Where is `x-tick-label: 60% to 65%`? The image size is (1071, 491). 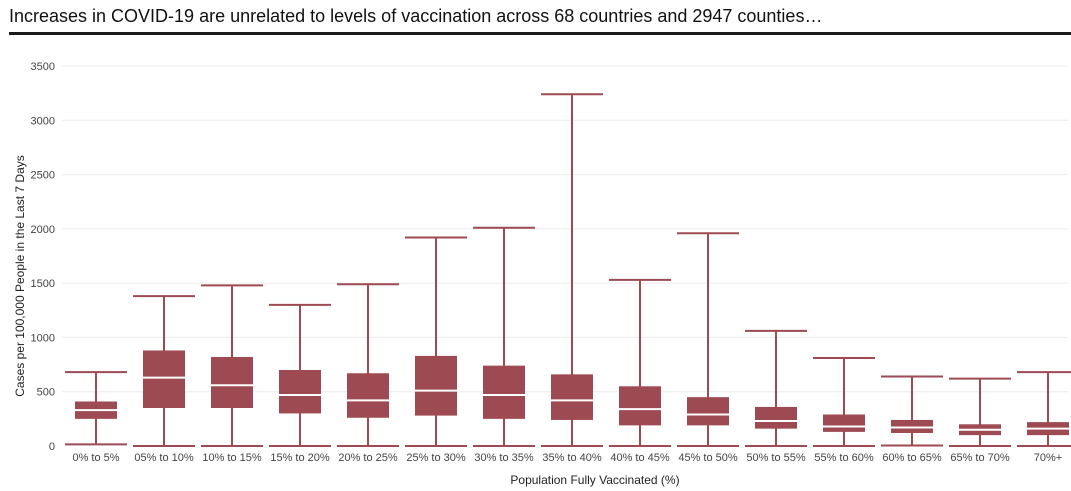 x-tick-label: 60% to 65% is located at coordinates (912, 458).